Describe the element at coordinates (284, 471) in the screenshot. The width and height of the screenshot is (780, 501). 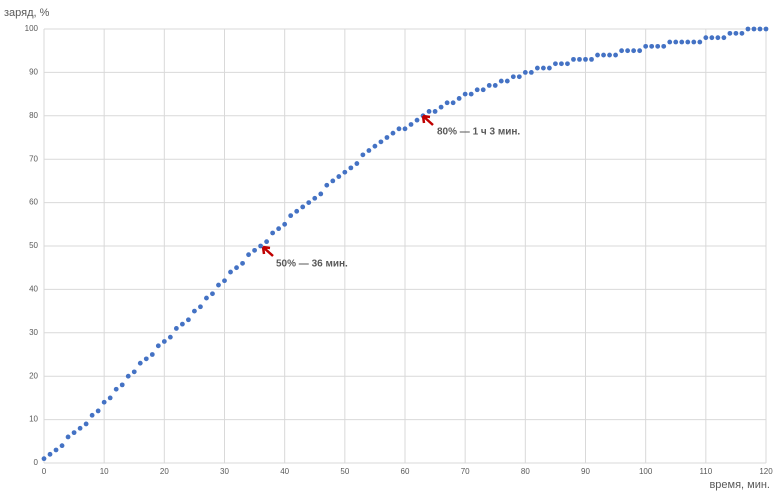
I see `x-tick-label: 40` at that location.